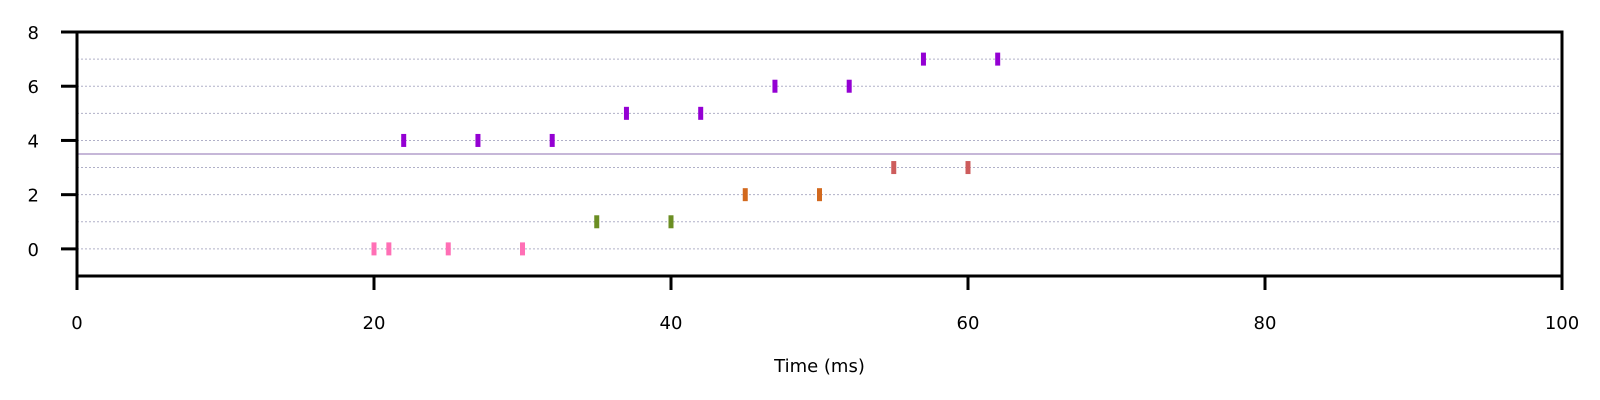 The image size is (1600, 400). What do you see at coordinates (33, 33) in the screenshot?
I see `y-tick-label: 8` at bounding box center [33, 33].